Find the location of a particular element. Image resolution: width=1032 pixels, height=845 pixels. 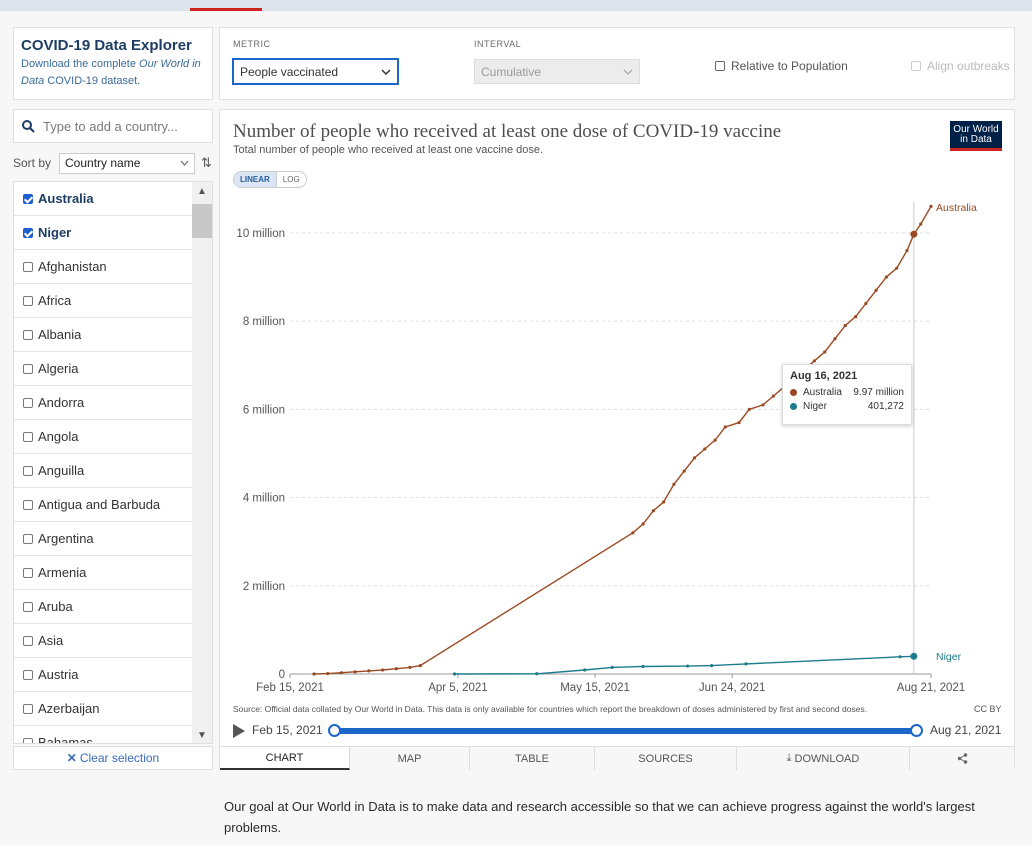

relative-to-population-checkbox: Relative to Population is located at coordinates (781, 66).